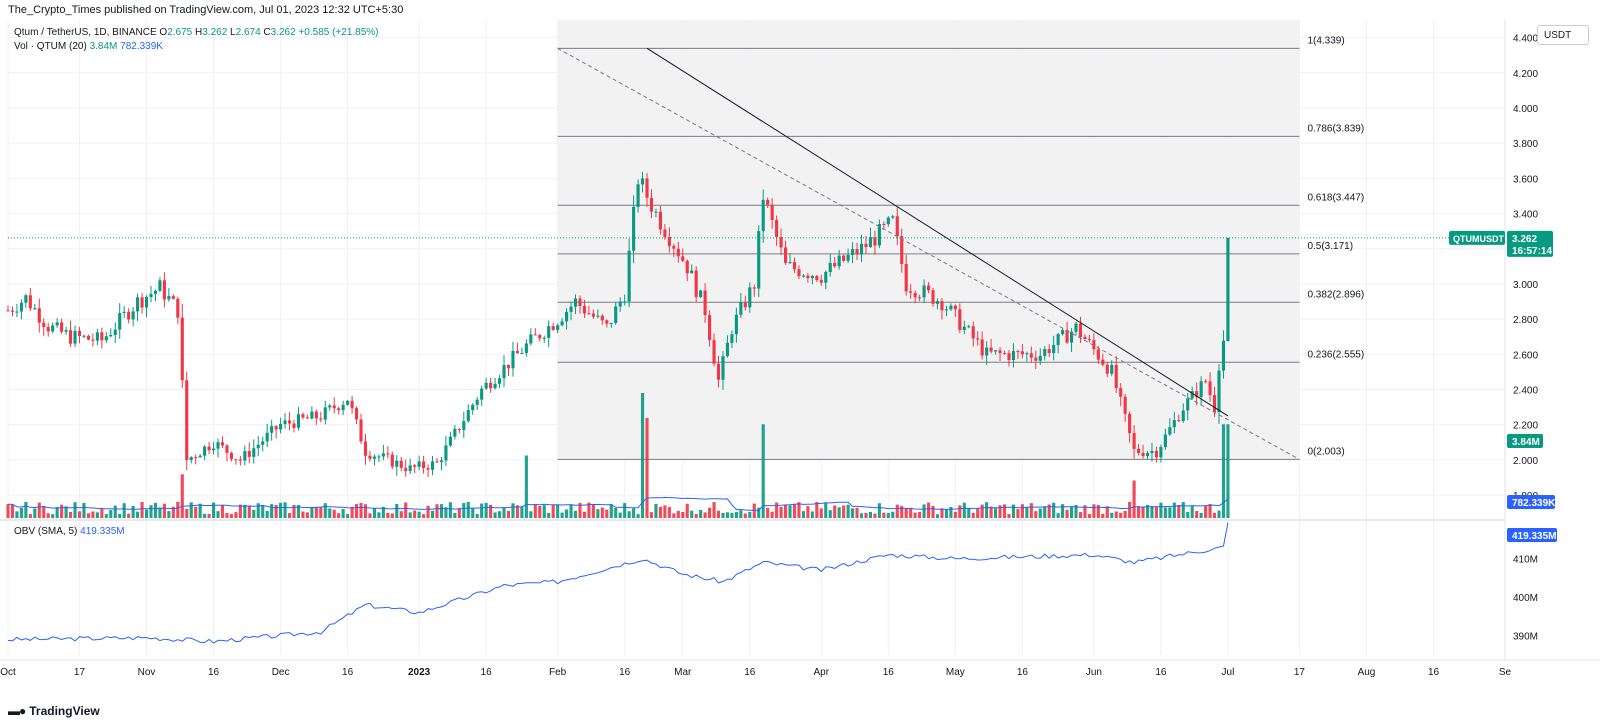 This screenshot has height=726, width=1600. What do you see at coordinates (1525, 426) in the screenshot?
I see `price-tick-label: 2.200` at bounding box center [1525, 426].